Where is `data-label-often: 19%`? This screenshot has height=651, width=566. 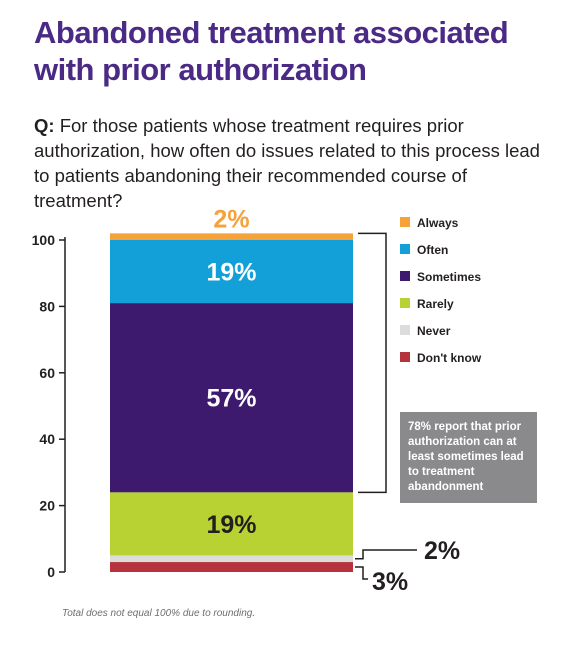 data-label-often: 19% is located at coordinates (231, 273).